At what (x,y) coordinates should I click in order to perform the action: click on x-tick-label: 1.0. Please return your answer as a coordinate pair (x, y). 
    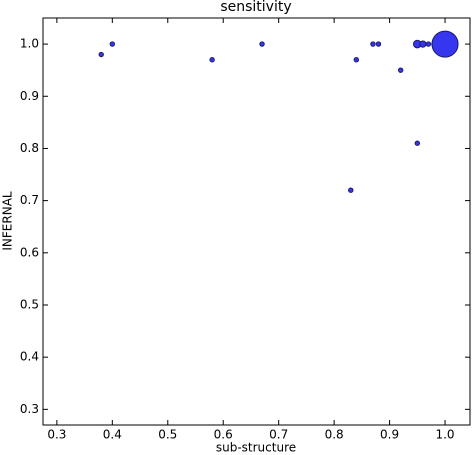
    Looking at the image, I should click on (444, 435).